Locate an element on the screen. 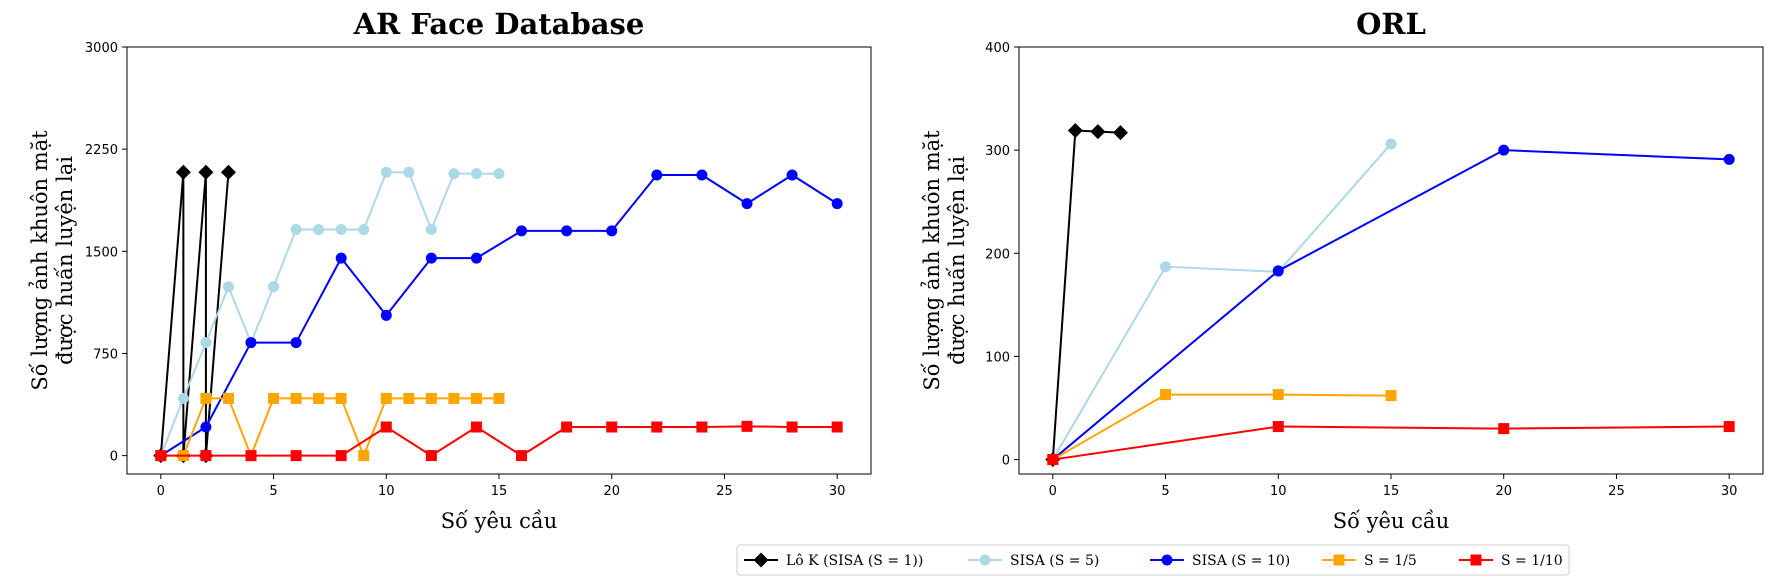 The height and width of the screenshot is (580, 1777). y-tick-label: 1500 is located at coordinates (101, 252).